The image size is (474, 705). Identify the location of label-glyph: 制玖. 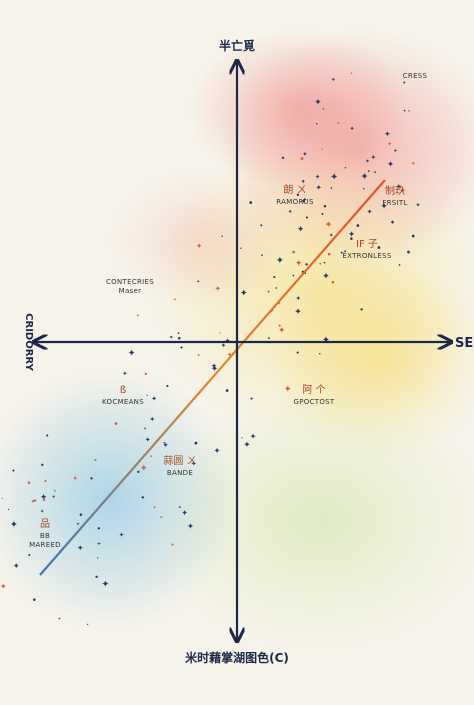
(395, 190).